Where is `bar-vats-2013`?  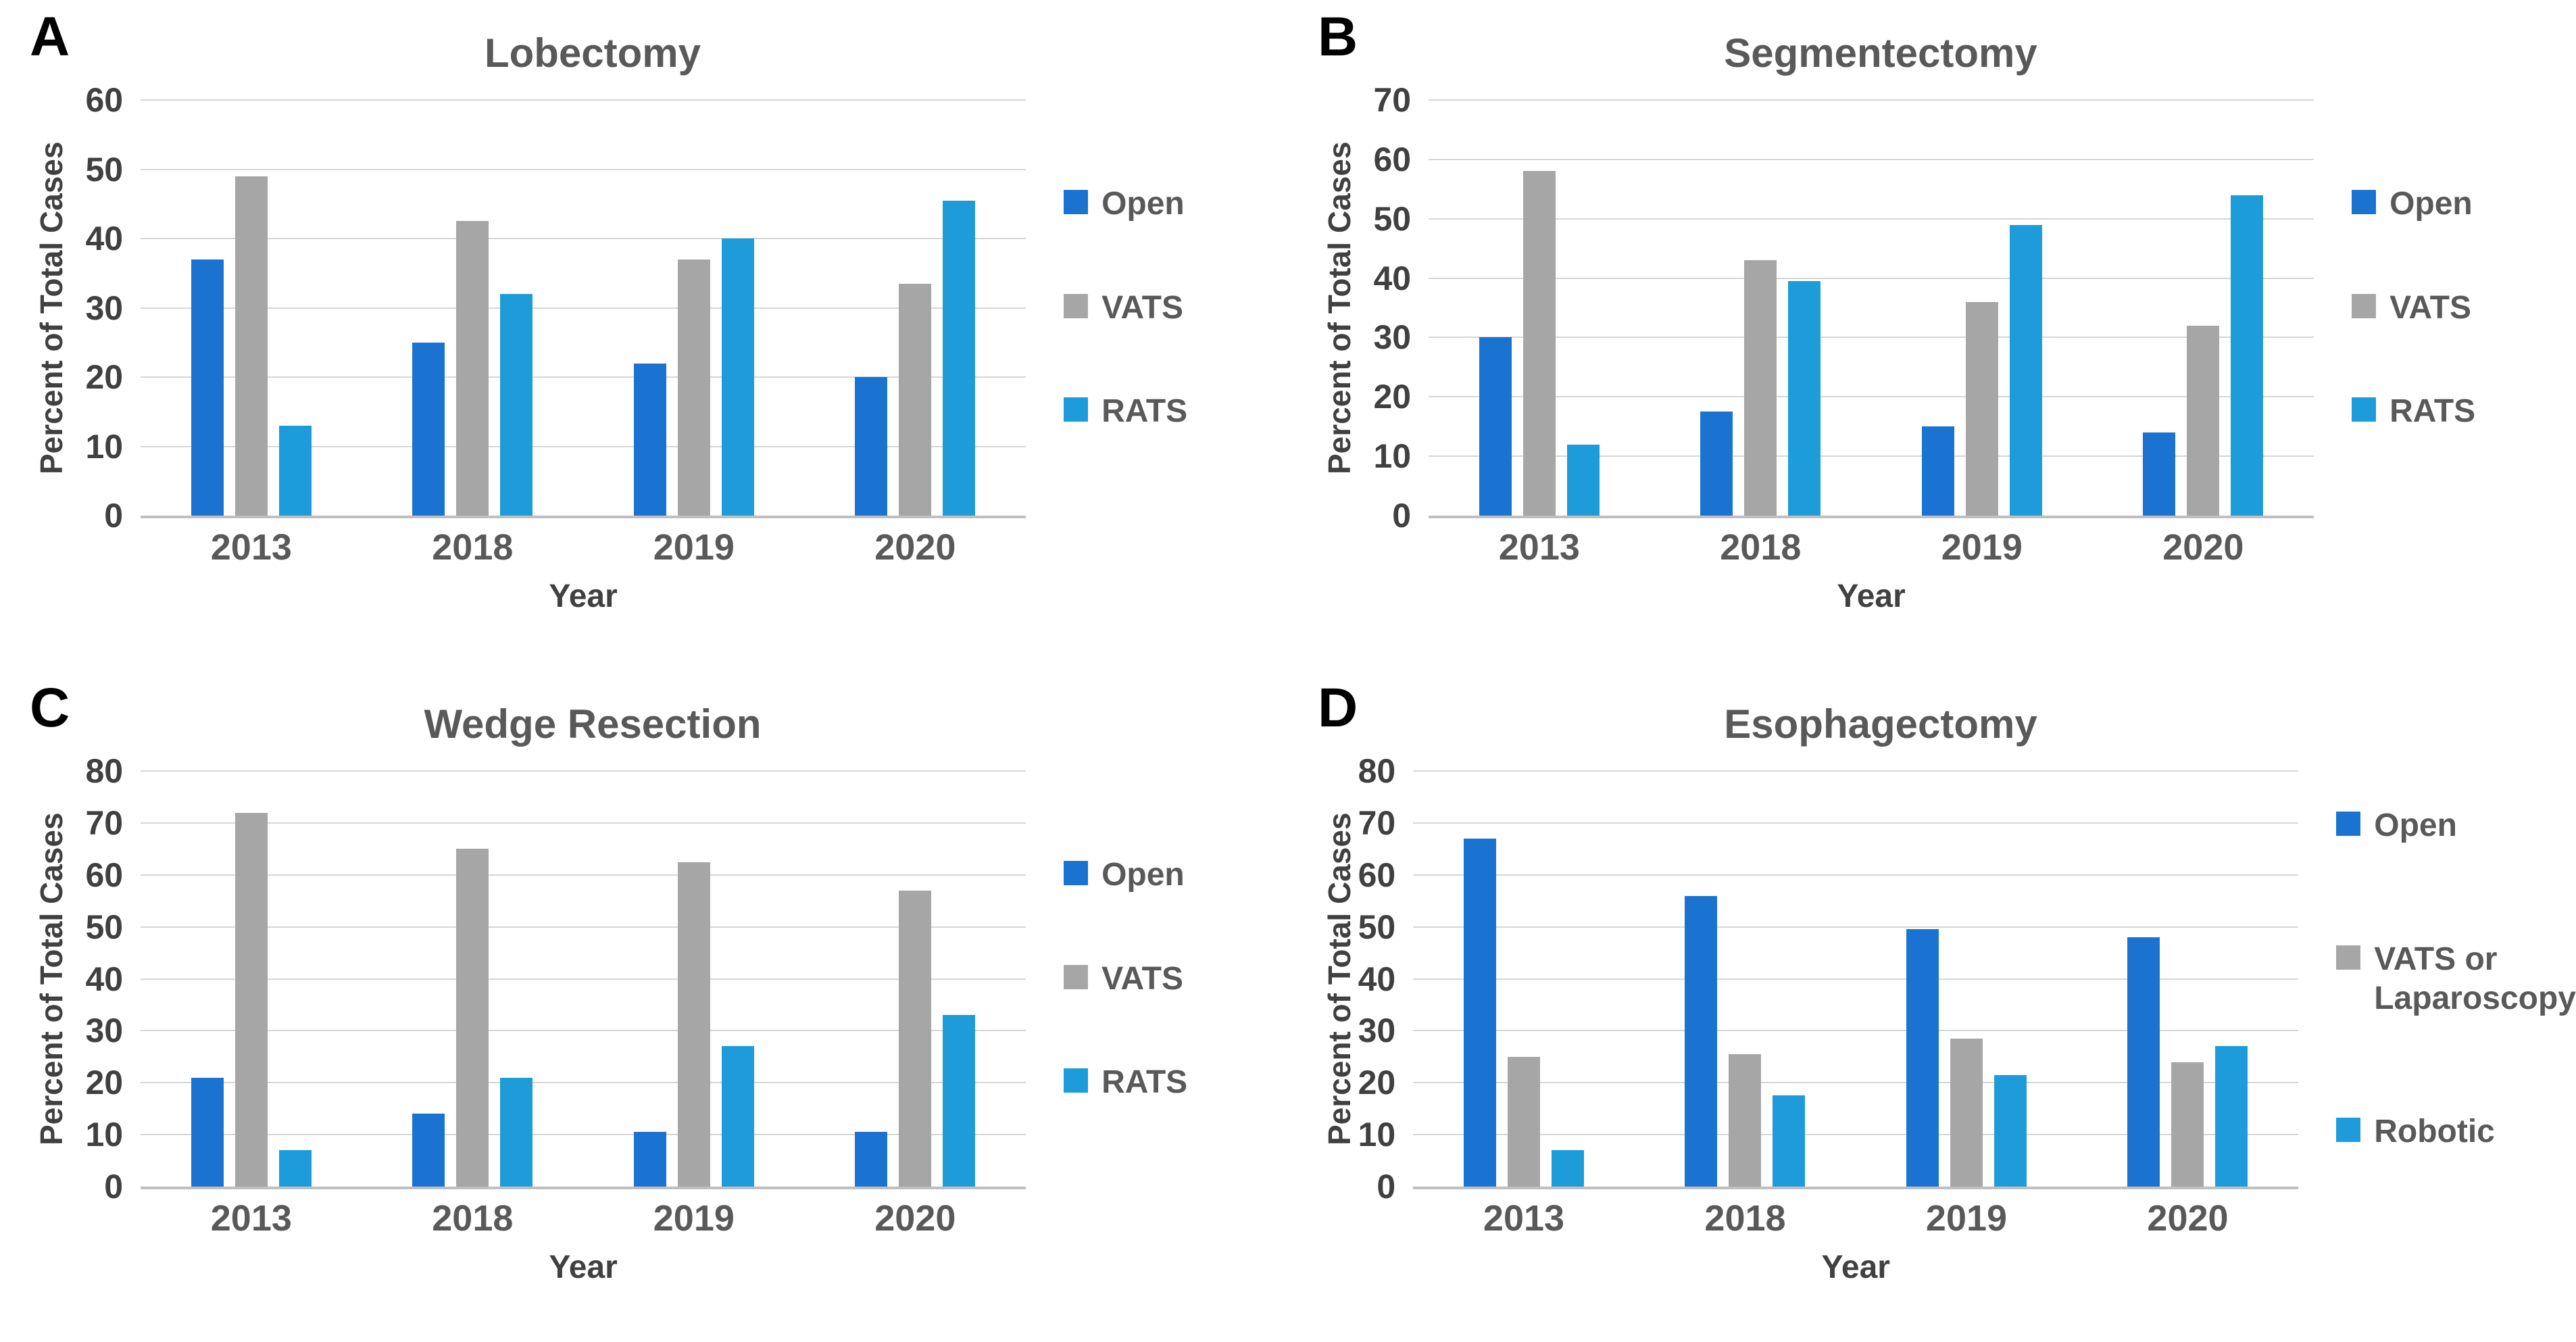 bar-vats-2013 is located at coordinates (251, 346).